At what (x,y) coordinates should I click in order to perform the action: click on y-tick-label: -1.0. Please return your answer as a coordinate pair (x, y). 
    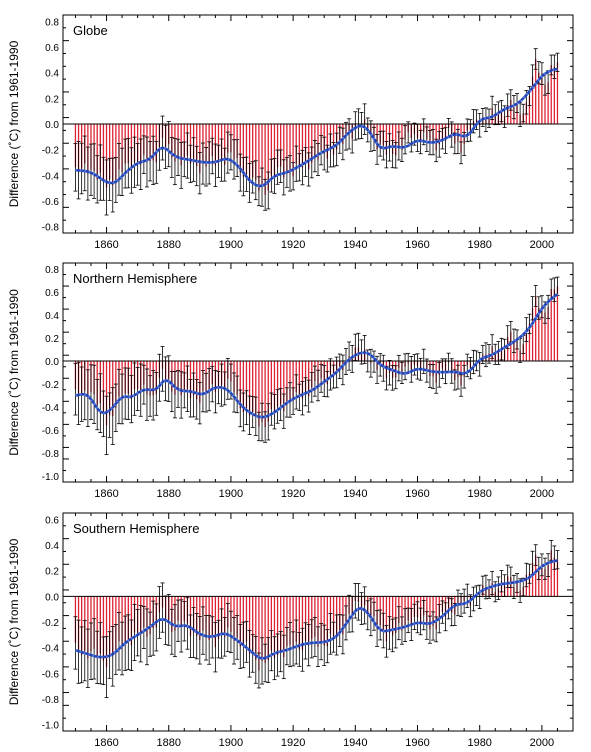
    Looking at the image, I should click on (51, 477).